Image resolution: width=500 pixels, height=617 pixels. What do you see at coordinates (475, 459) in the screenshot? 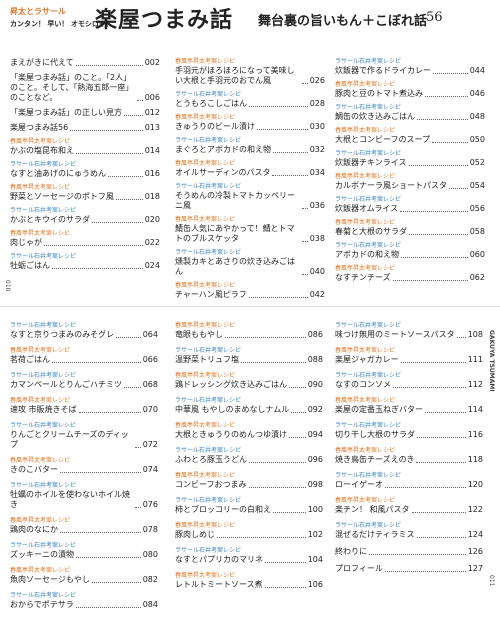
I see `entry-page: 118` at bounding box center [475, 459].